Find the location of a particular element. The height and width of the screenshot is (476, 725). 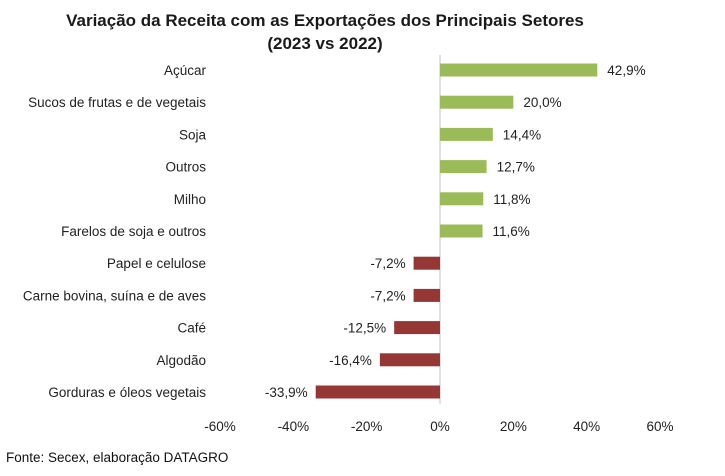

category-label: Açúcar is located at coordinates (185, 70).